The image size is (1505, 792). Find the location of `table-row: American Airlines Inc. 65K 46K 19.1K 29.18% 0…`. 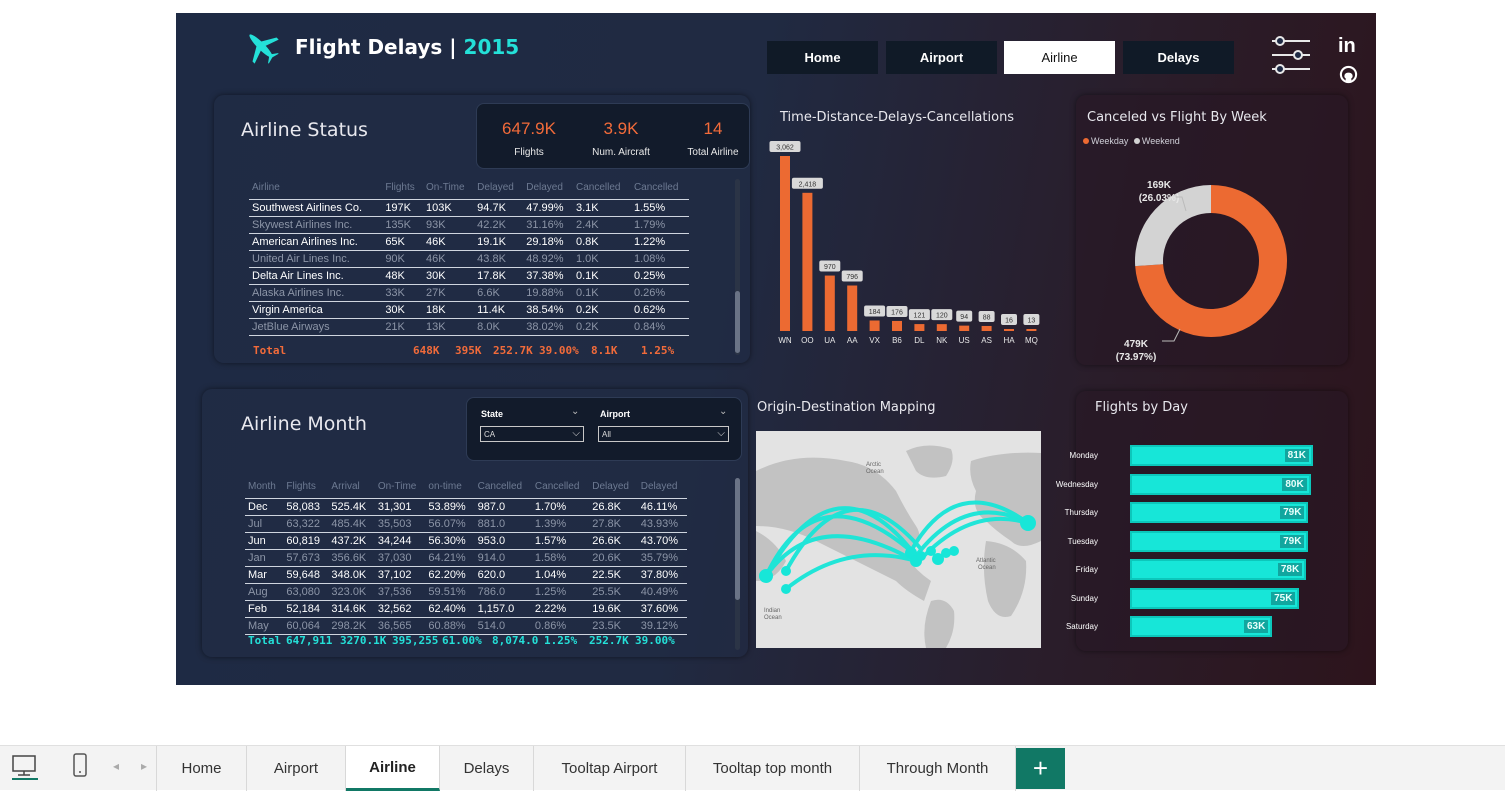

table-row: American Airlines Inc. 65K 46K 19.1K 29.18% 0… is located at coordinates (469, 242).